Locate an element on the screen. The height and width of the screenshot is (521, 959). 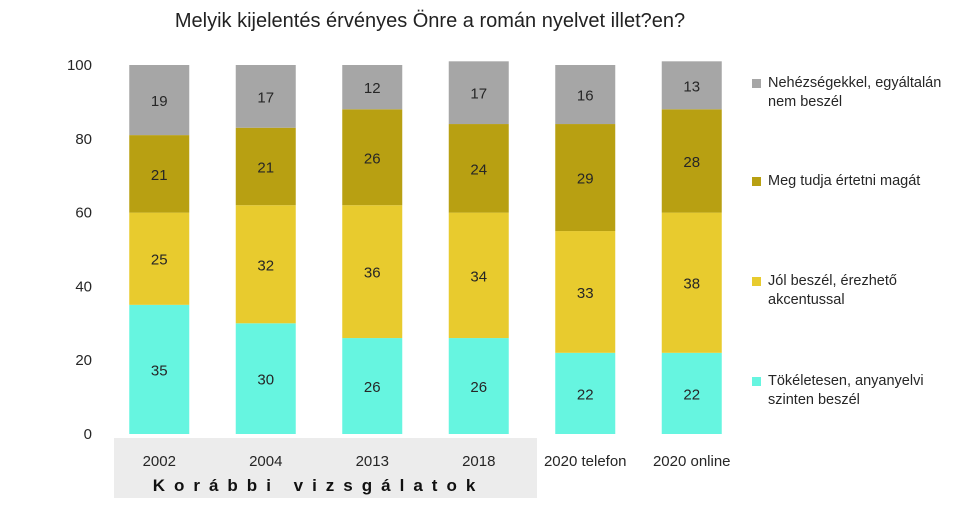
data-label: 30 is located at coordinates (265, 380).